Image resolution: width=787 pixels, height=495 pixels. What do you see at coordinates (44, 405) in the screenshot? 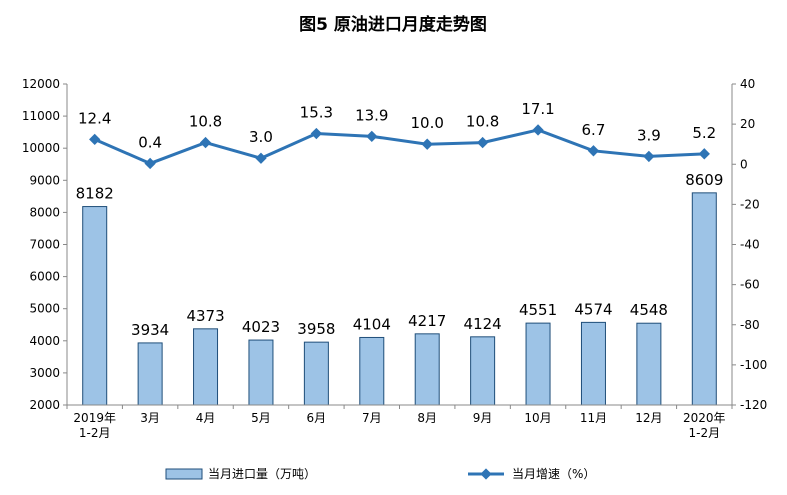
I see `left-tick-label: 2000` at bounding box center [44, 405].